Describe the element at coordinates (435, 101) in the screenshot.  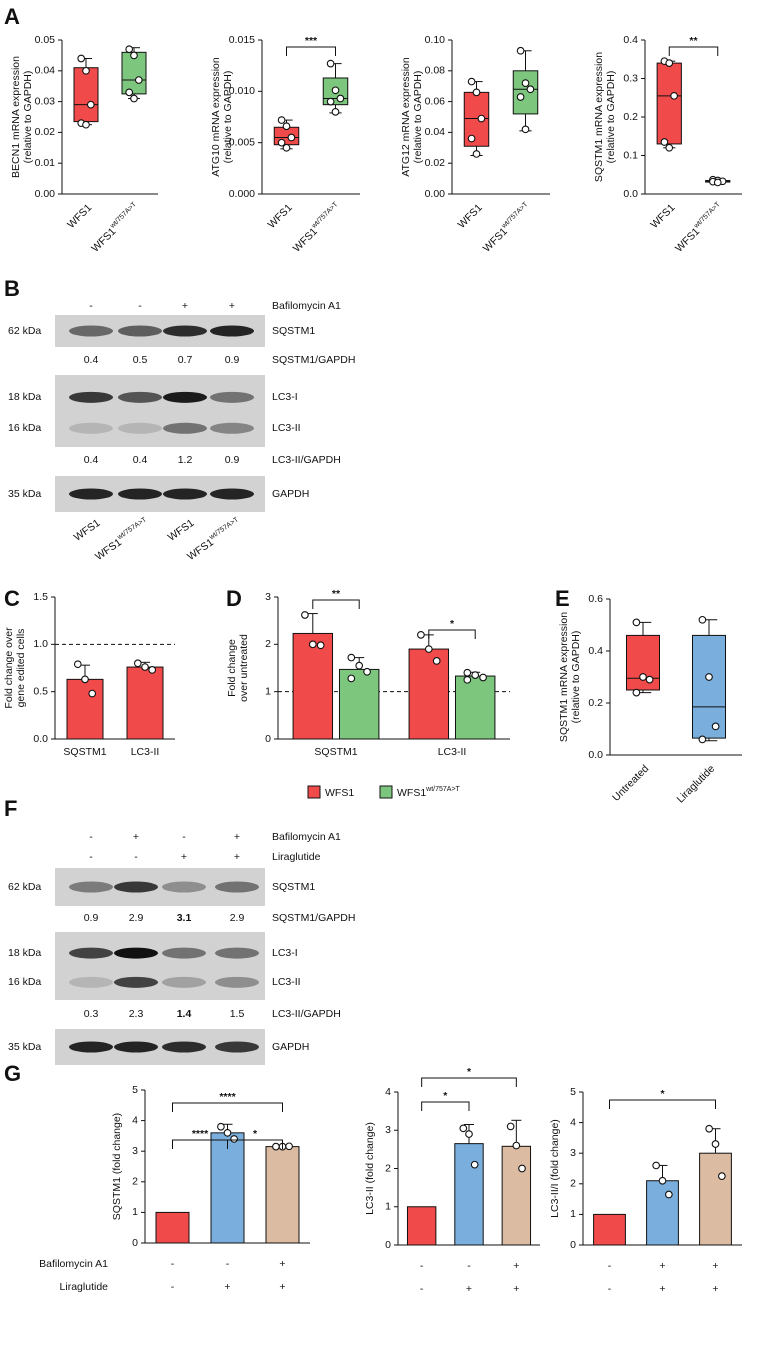
I see `y-tick-label: 0.06` at that location.